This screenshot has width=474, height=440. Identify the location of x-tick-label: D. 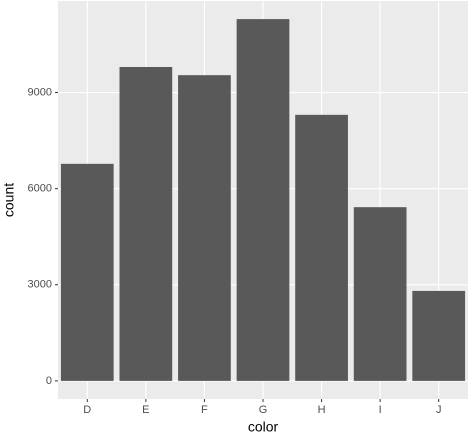
(87, 410).